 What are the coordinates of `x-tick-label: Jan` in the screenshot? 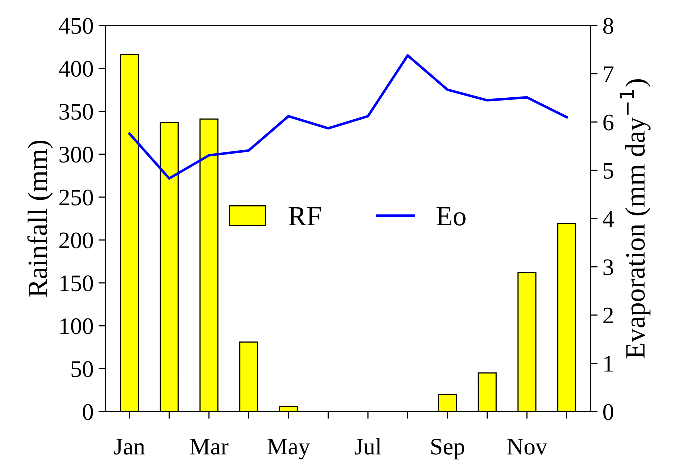 It's located at (130, 447).